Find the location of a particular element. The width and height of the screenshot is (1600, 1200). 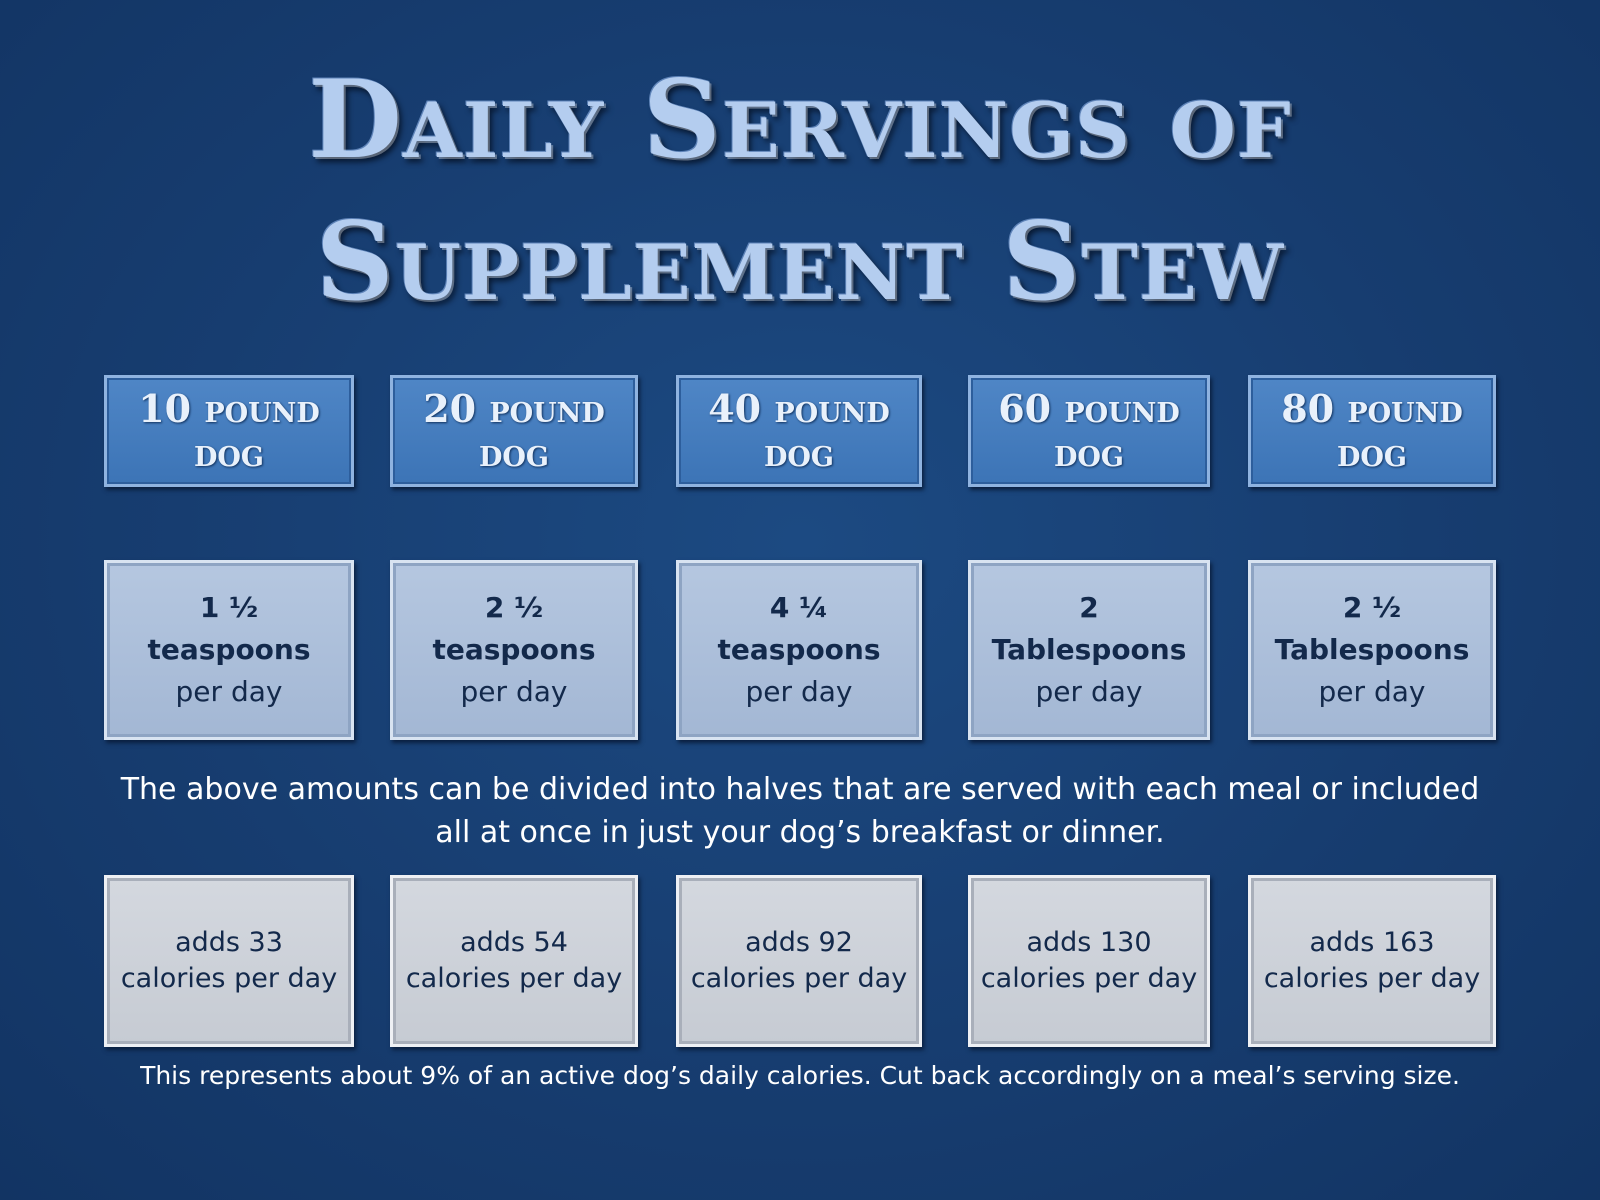

serving-box-60: 2 Tablespoons per day is located at coordinates (1089, 650).